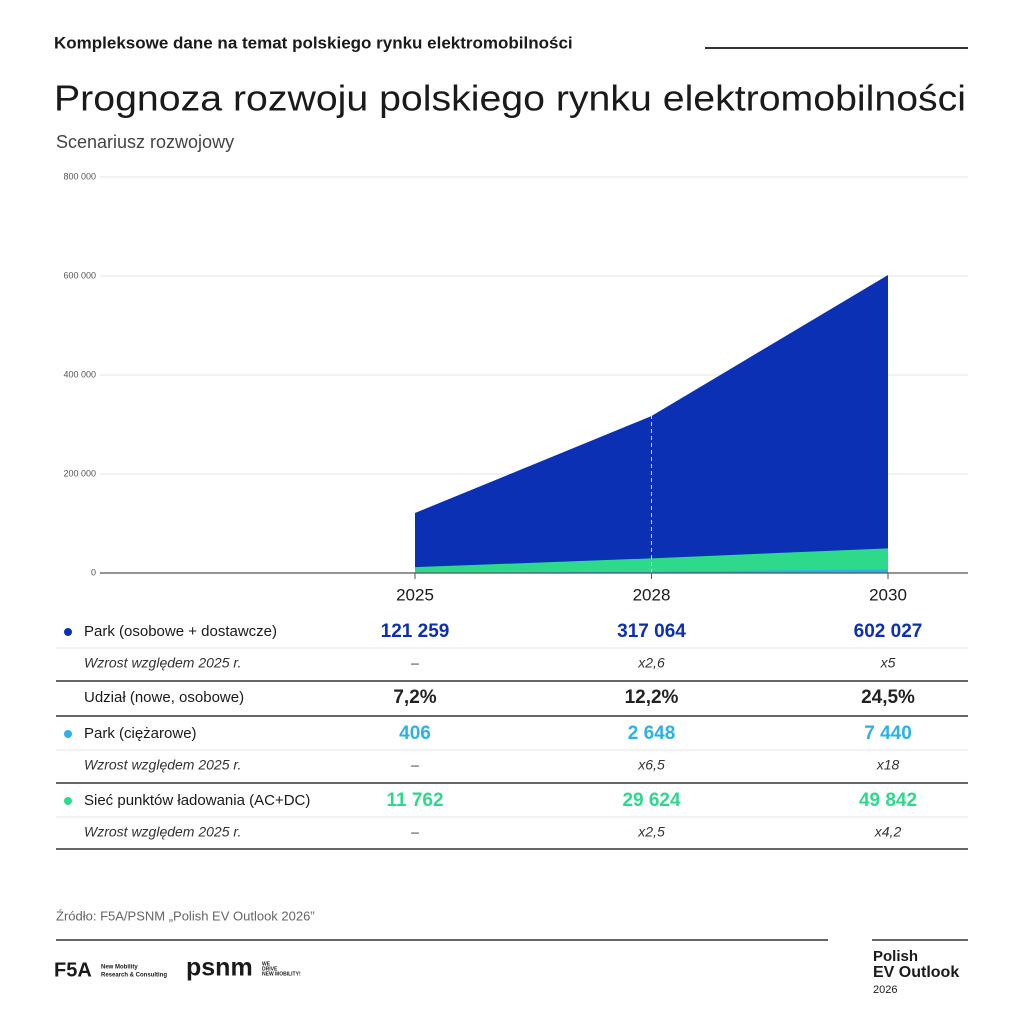  Describe the element at coordinates (888, 800) in the screenshot. I see `value-label: 49 842` at that location.